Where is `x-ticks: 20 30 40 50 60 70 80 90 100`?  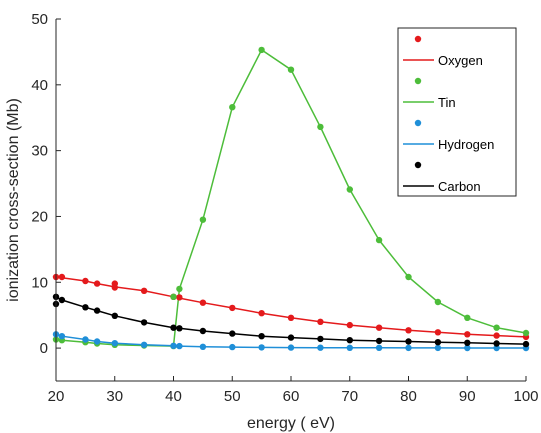 x-ticks: 20 30 40 50 60 70 80 90 100 is located at coordinates (293, 390).